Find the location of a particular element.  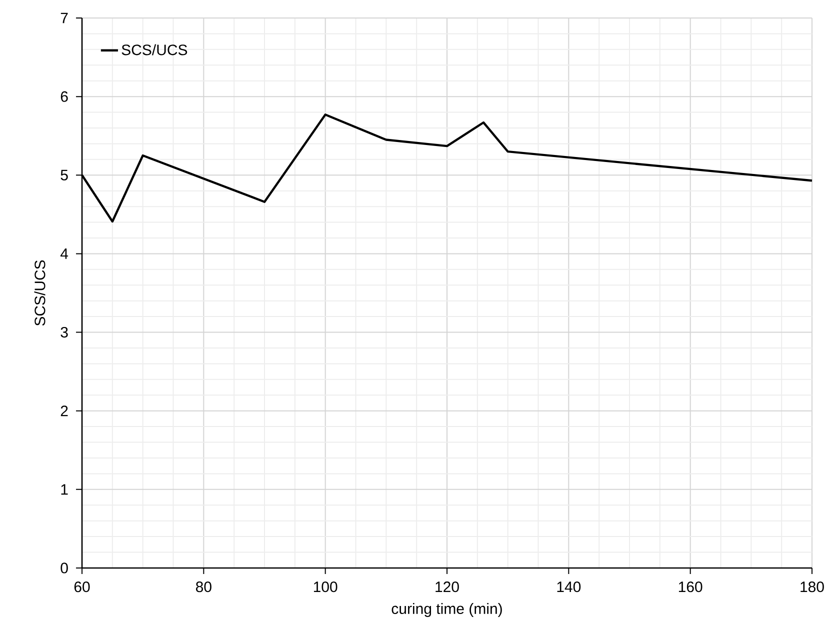

y-tick-label: 1 is located at coordinates (64, 489).